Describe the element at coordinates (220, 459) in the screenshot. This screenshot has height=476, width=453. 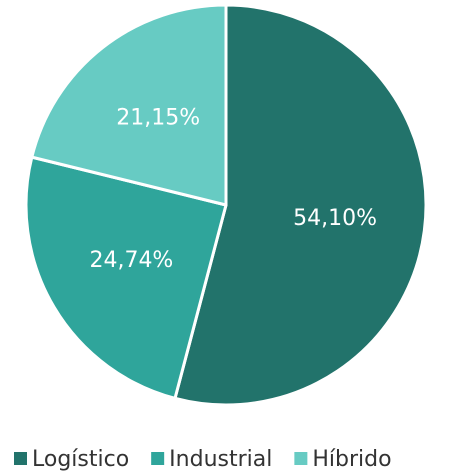
I see `legend-text: Industrial` at that location.